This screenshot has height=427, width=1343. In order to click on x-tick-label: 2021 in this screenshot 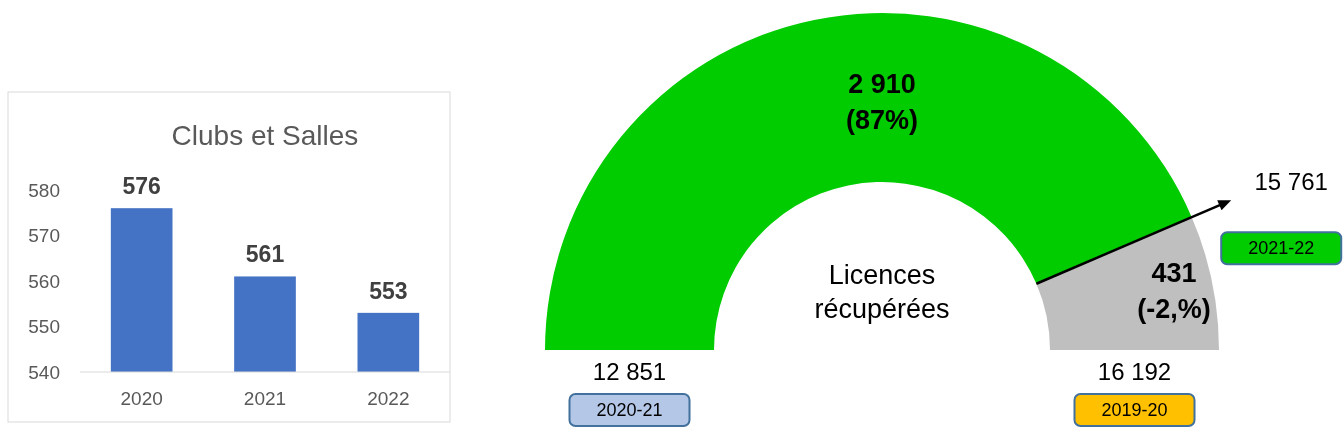, I will do `click(265, 398)`.